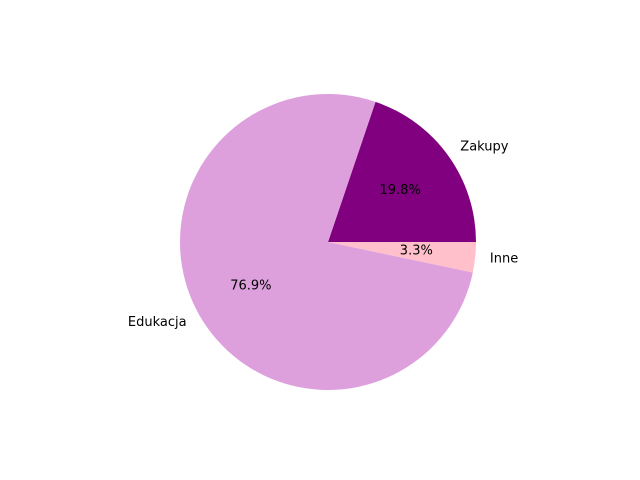 This screenshot has width=640, height=480. I want to click on pie-slice-zakupy, so click(402, 171).